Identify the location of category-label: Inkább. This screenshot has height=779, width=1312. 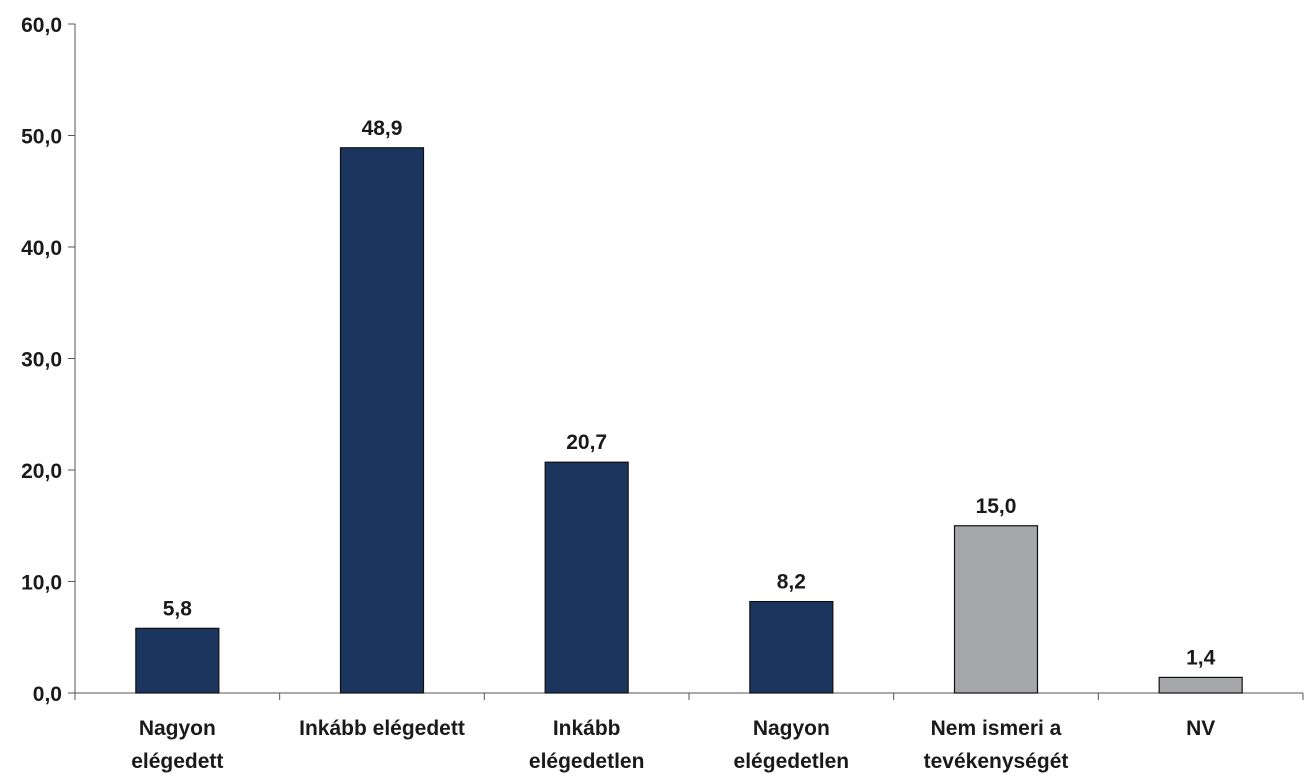
(587, 728).